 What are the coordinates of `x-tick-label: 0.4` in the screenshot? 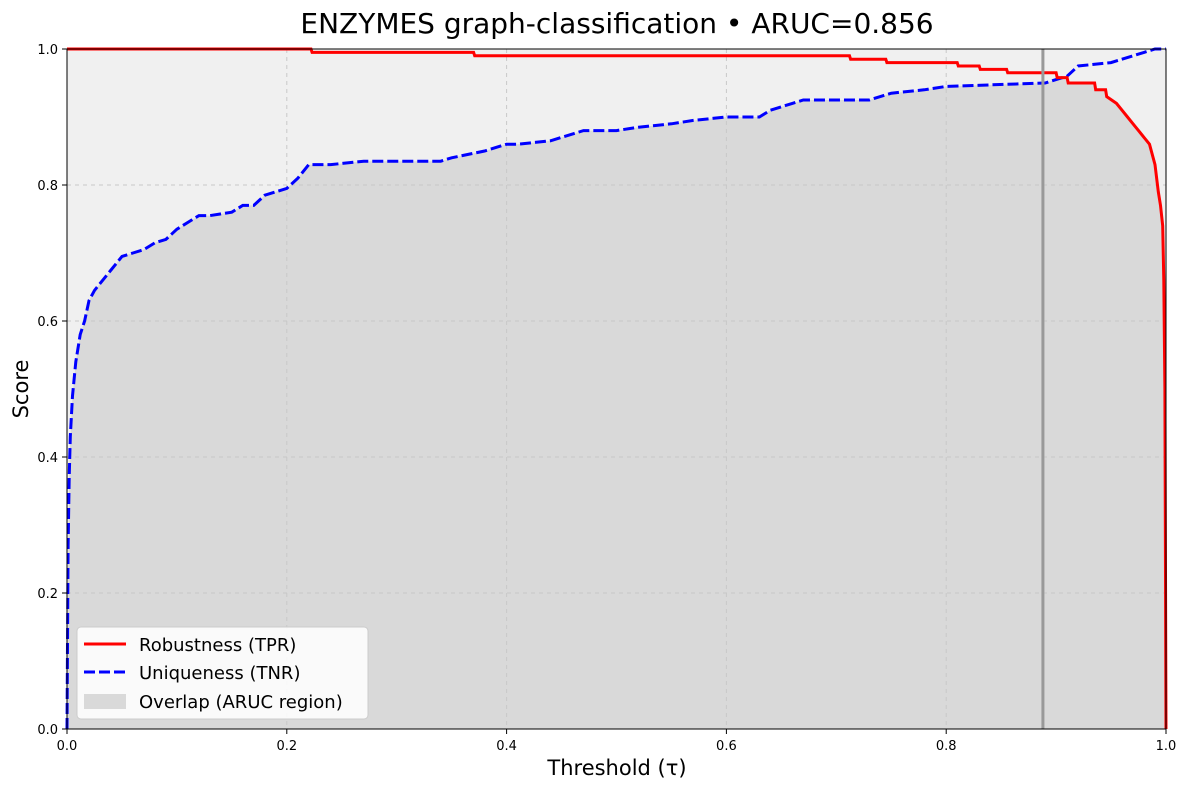 It's located at (506, 746).